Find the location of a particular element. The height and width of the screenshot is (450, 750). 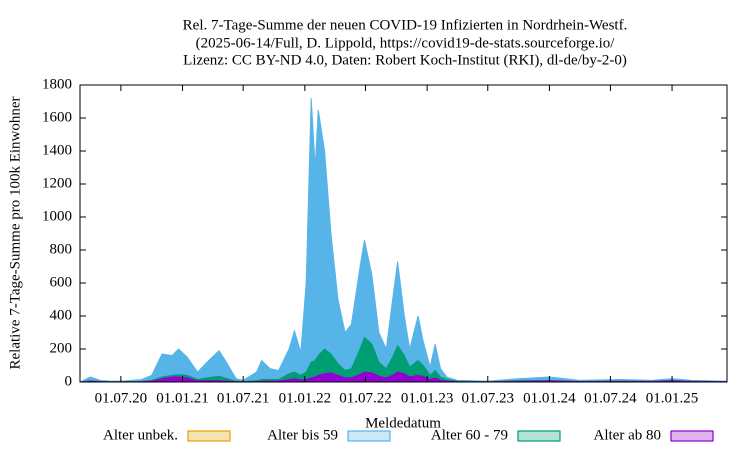

legend-label: Alter bis 59 is located at coordinates (302, 435).